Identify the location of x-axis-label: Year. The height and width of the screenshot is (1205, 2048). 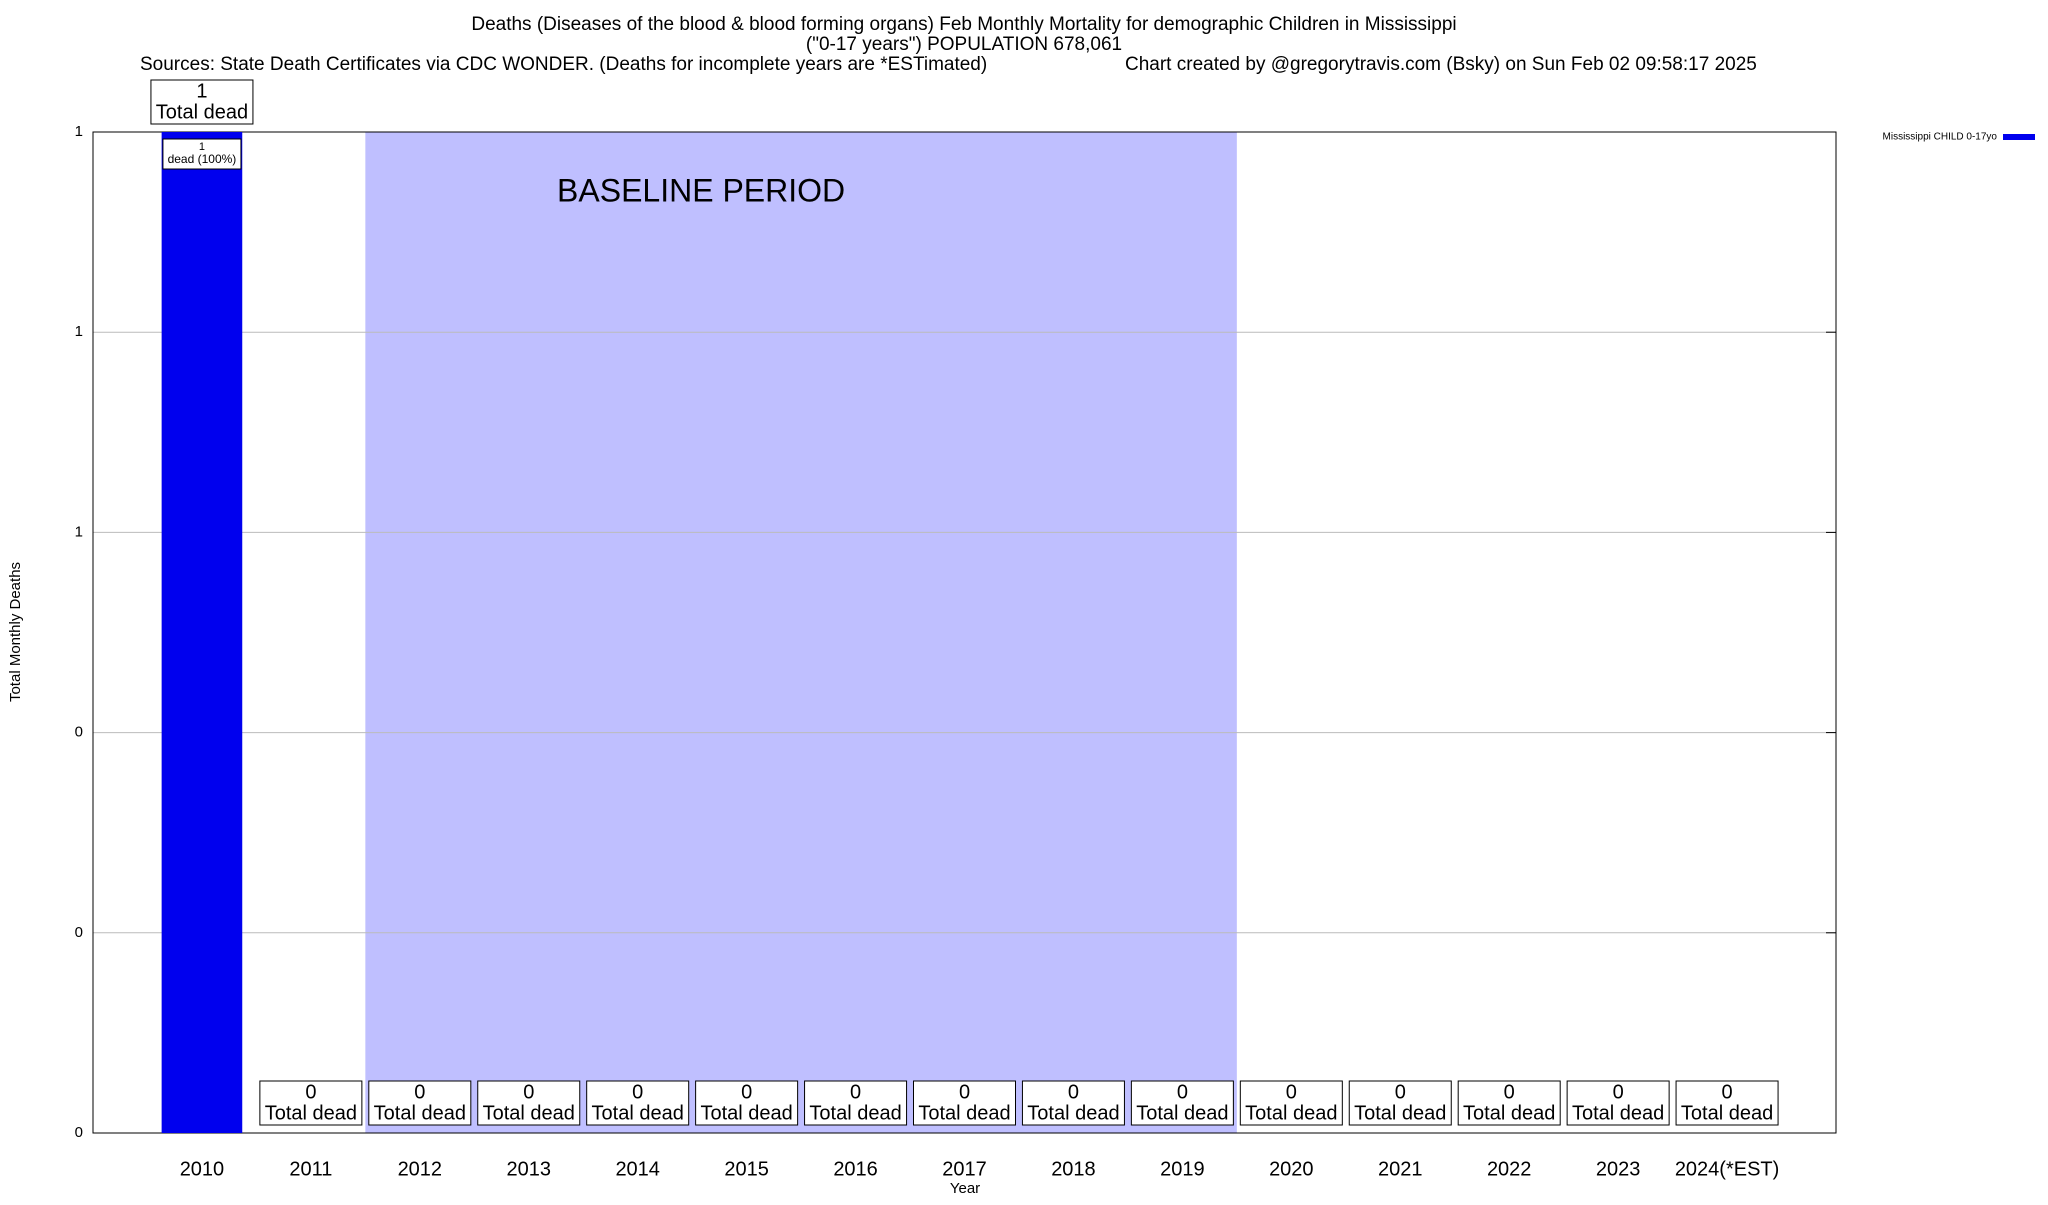
(965, 1188).